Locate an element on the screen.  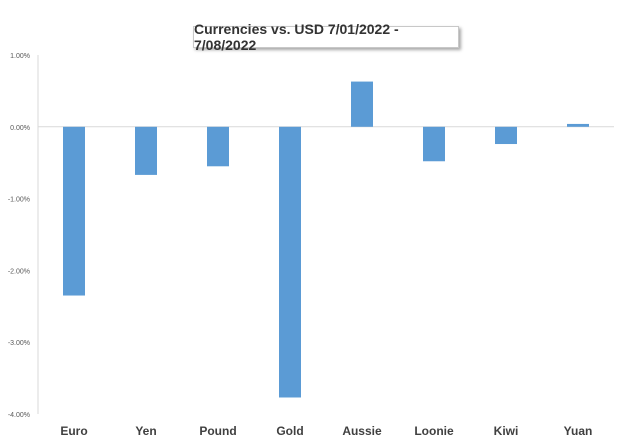
y-tick-label: -1.00% is located at coordinates (19, 200).